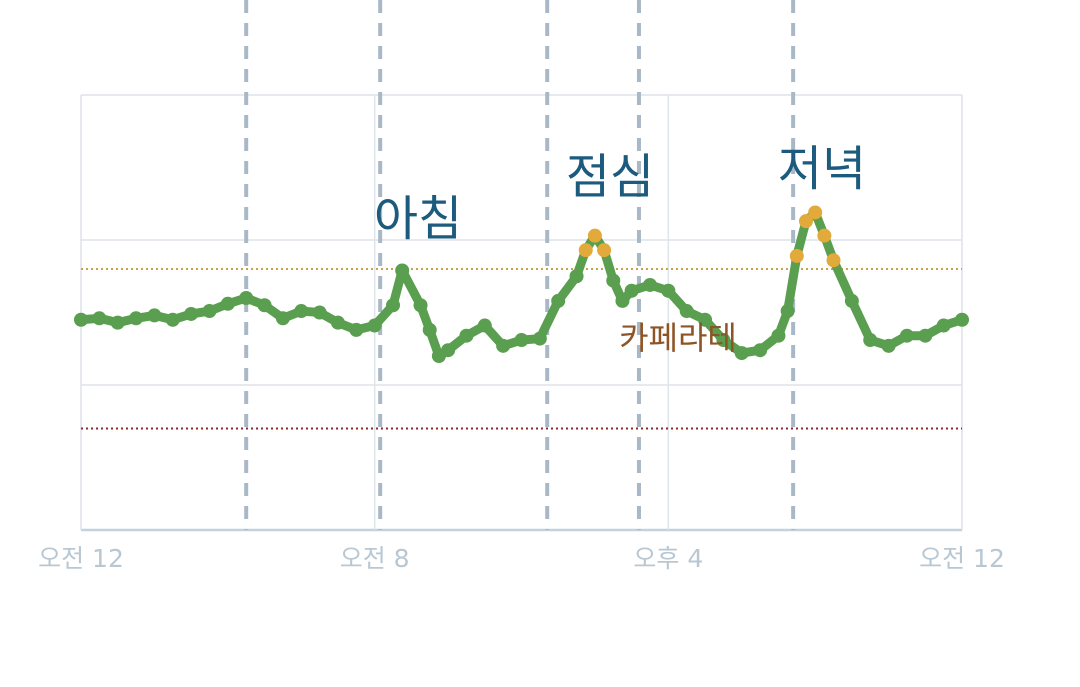  I want to click on x-tick-label: 오후 4, so click(668, 558).